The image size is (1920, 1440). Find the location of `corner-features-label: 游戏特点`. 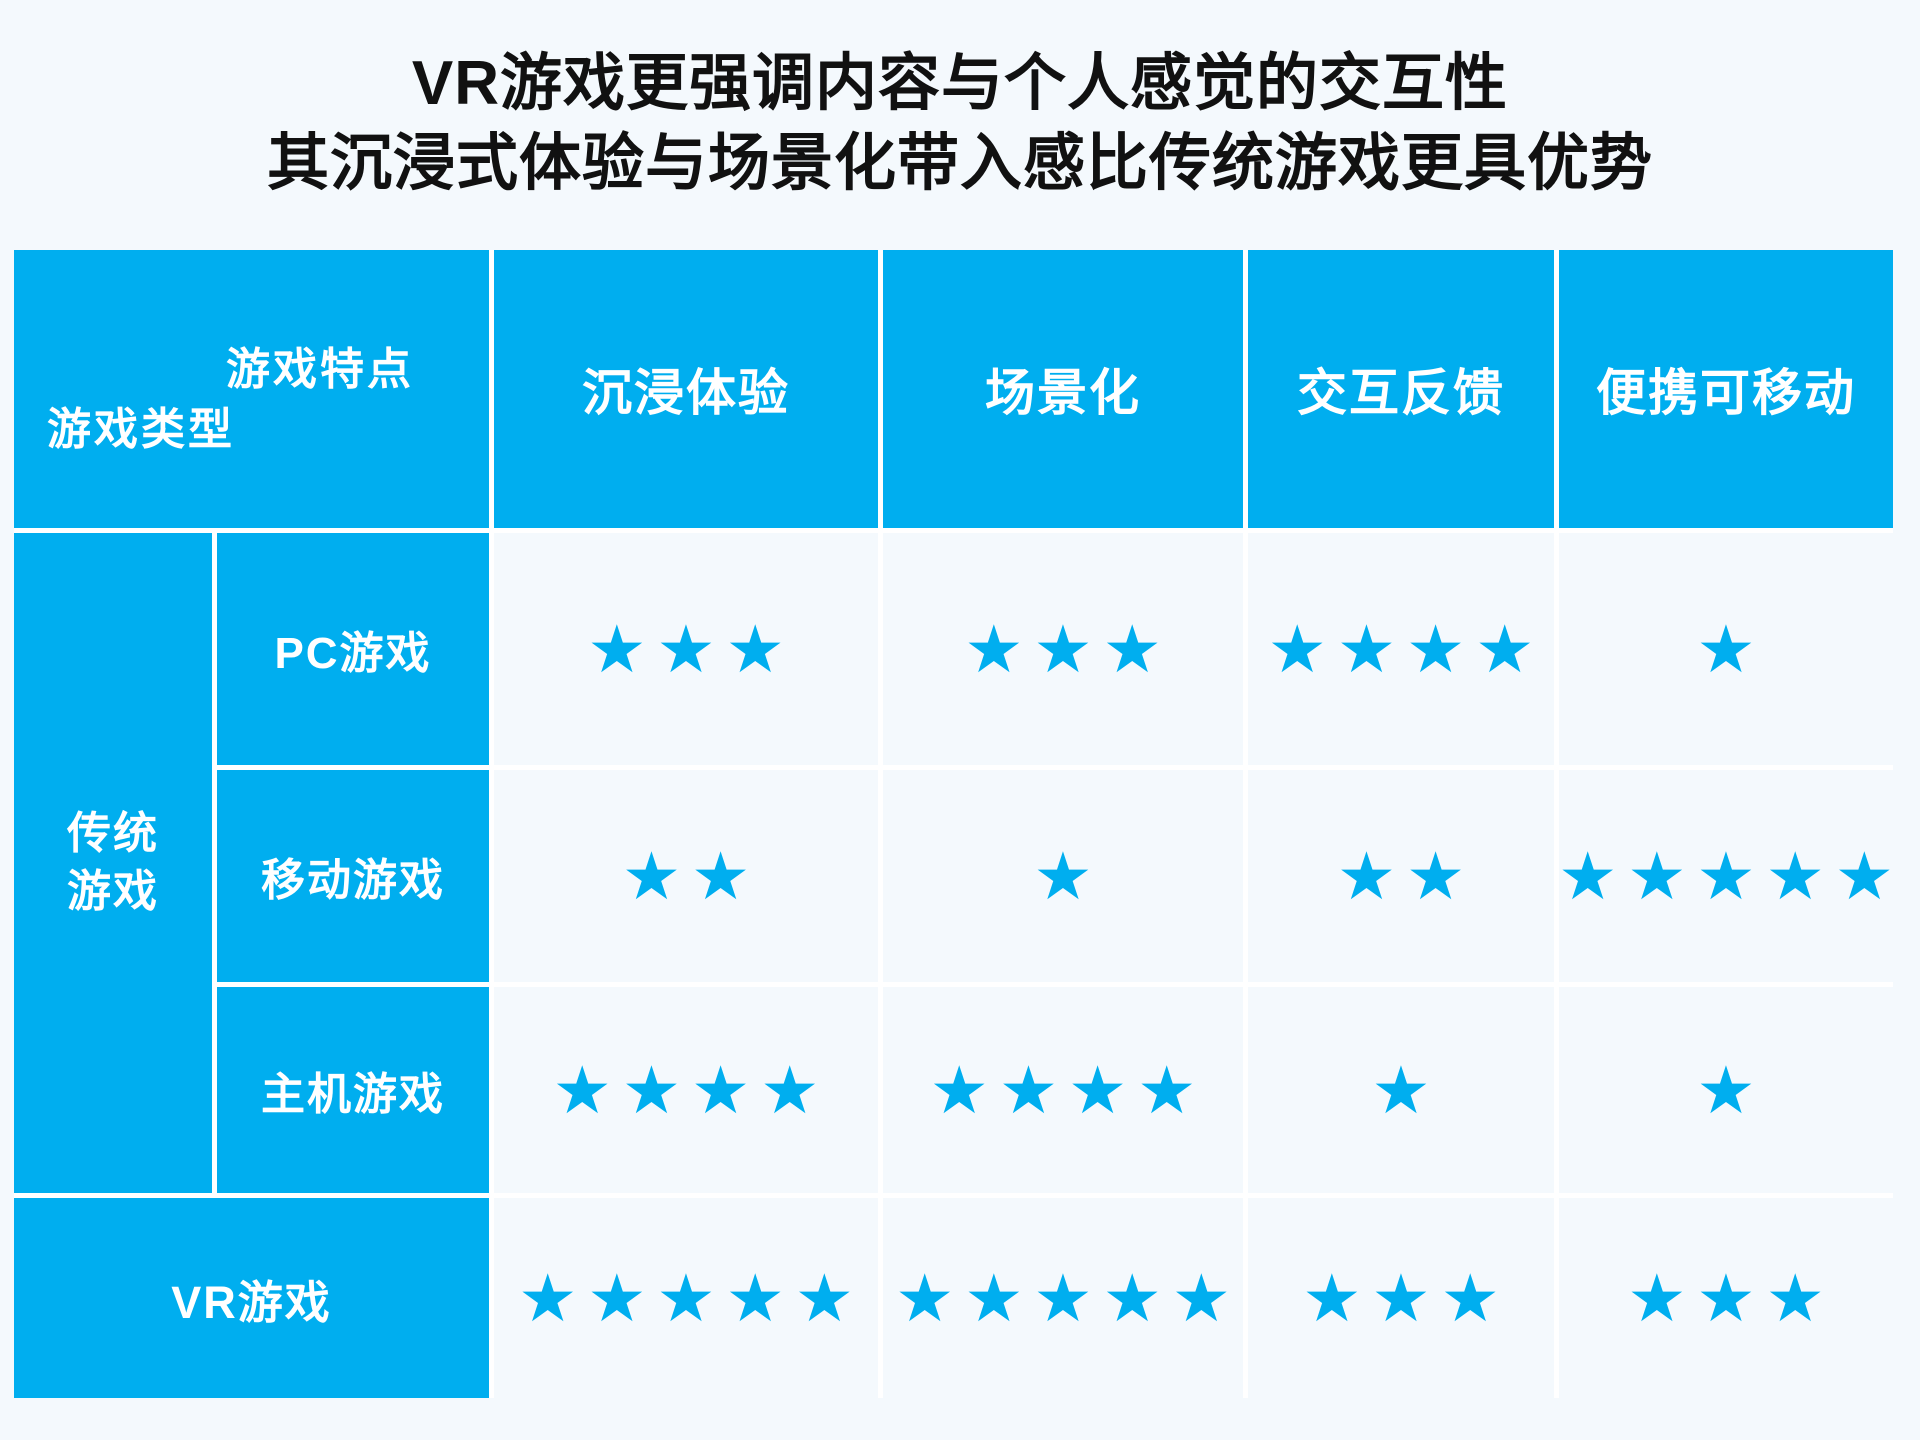

corner-features-label: 游戏特点 is located at coordinates (320, 369).